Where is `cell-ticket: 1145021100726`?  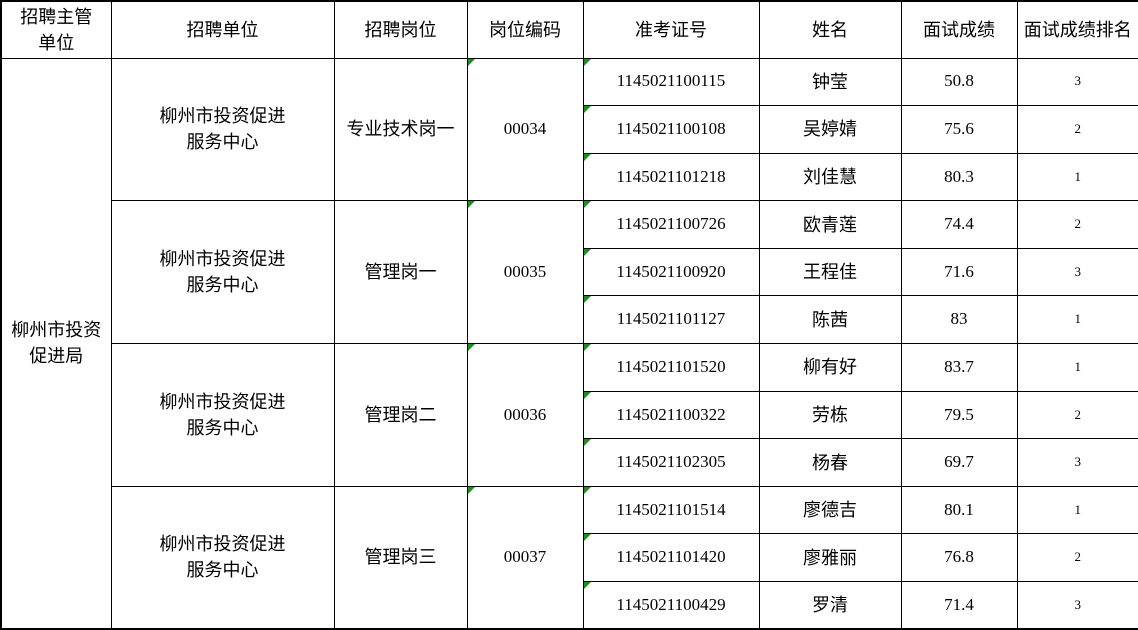 cell-ticket: 1145021100726 is located at coordinates (671, 224).